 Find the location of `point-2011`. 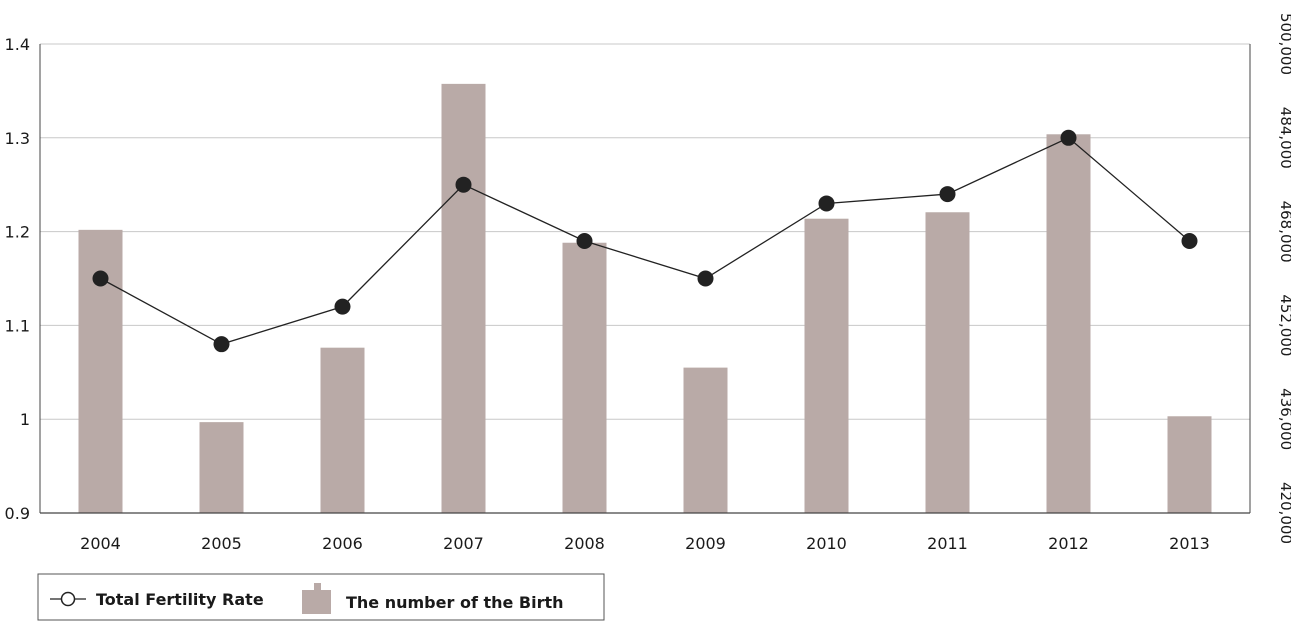

point-2011 is located at coordinates (947, 194).